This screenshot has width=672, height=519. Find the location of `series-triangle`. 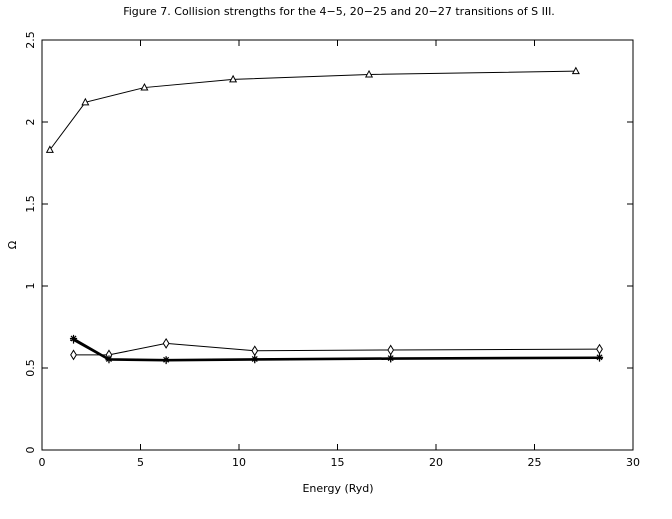

series-triangle is located at coordinates (312, 109).